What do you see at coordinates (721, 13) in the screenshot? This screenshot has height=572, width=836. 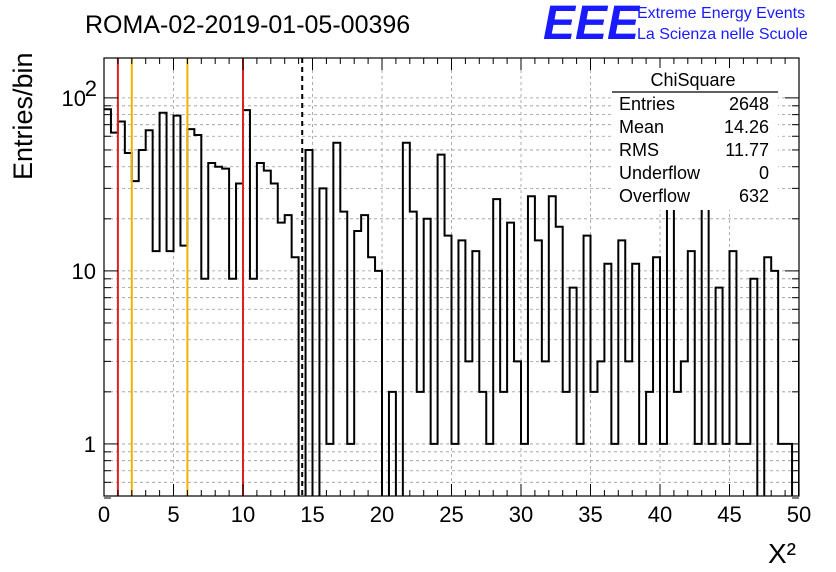 I see `logo-line-1: Extreme Energy Events` at bounding box center [721, 13].